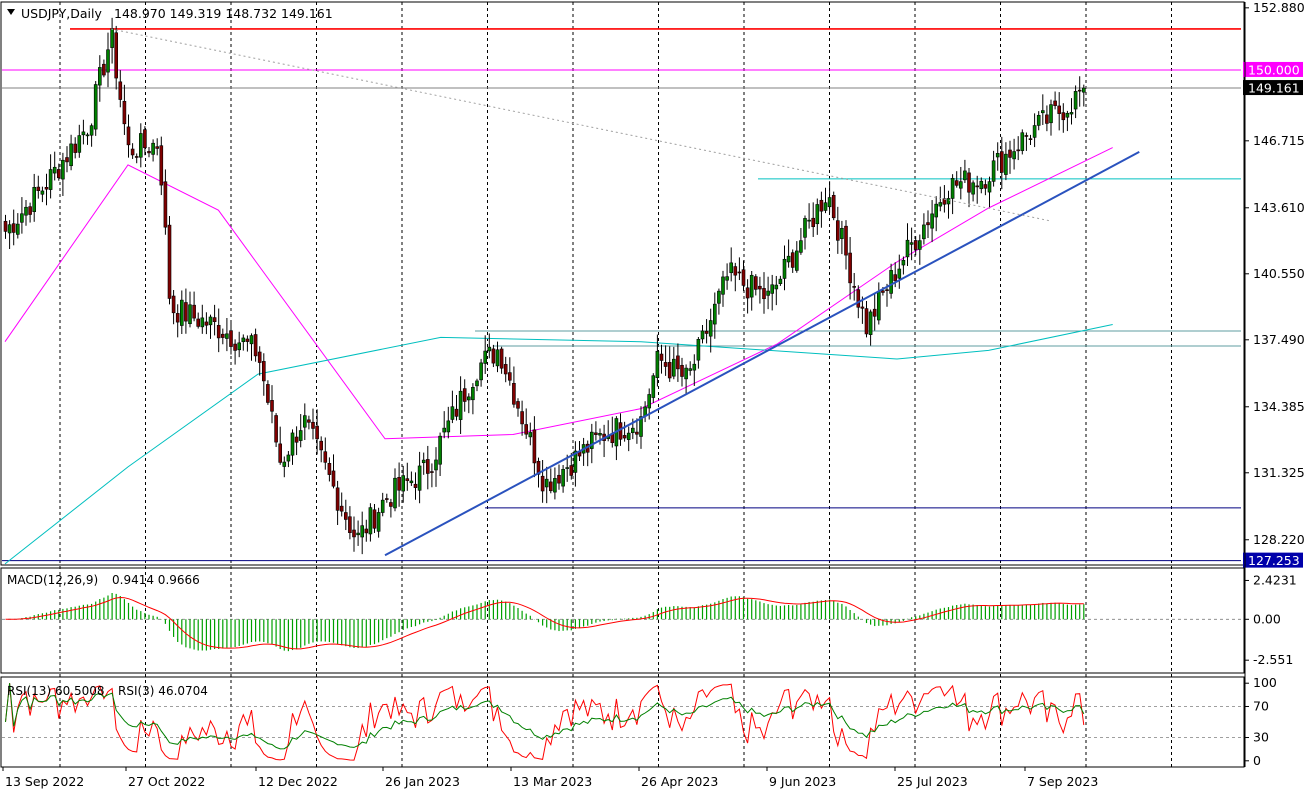 Image resolution: width=1313 pixels, height=795 pixels. I want to click on rsi3-line, so click(545, 722).